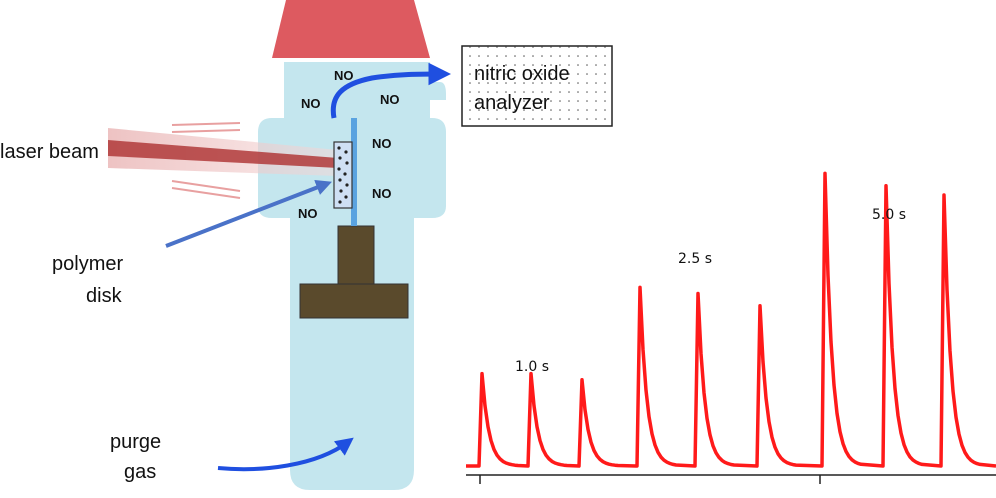  What do you see at coordinates (522, 74) in the screenshot?
I see `analyzer-label-line1: nitric oxide` at bounding box center [522, 74].